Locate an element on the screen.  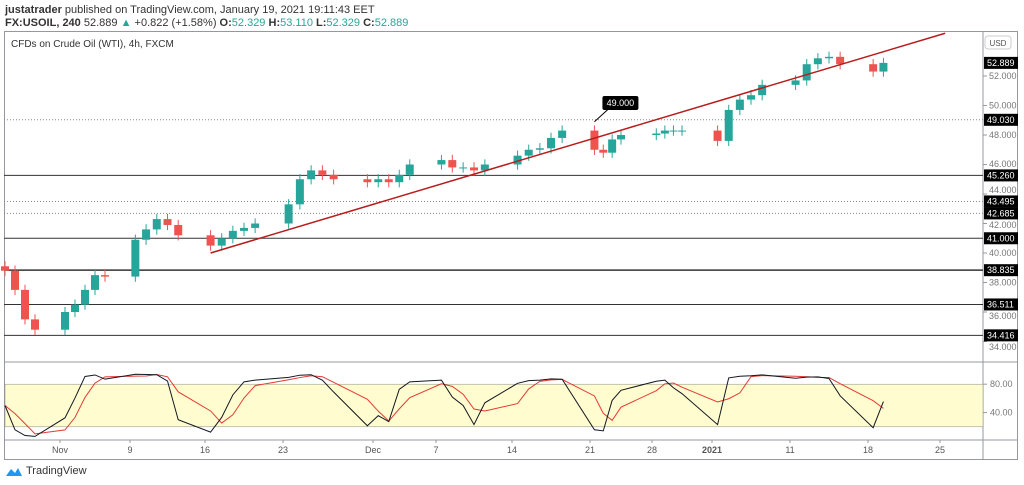
y-tick-label: 40.000 is located at coordinates (1003, 253).